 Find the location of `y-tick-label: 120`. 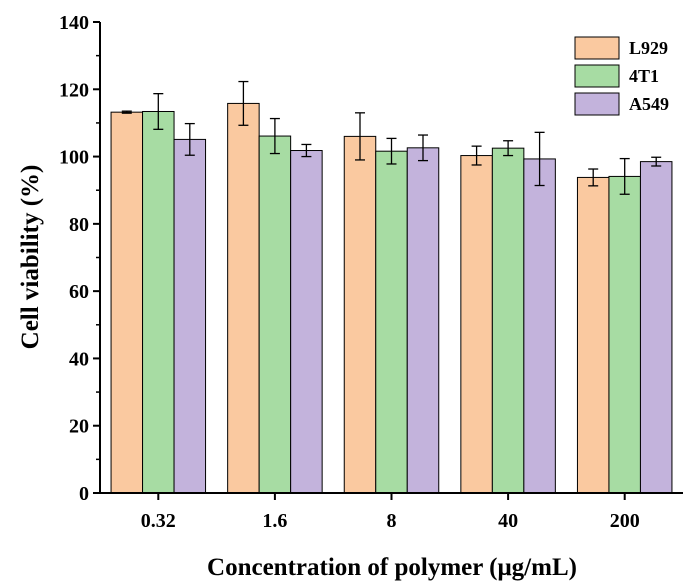

y-tick-label: 120 is located at coordinates (74, 90).